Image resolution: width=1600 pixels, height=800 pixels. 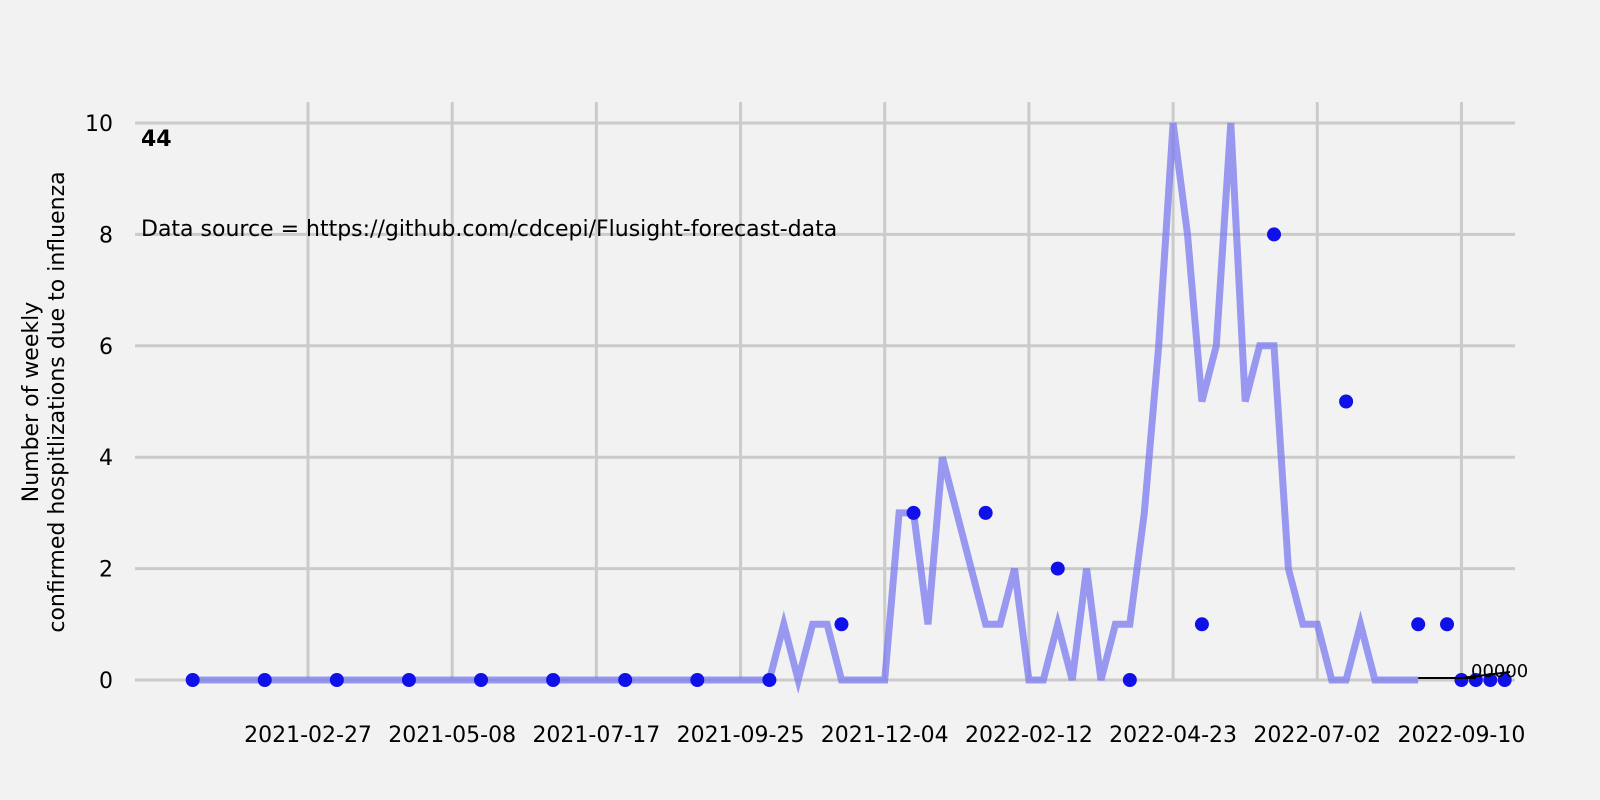 What do you see at coordinates (31, 402) in the screenshot?
I see `y-axis-label-line1: Number of weekly` at bounding box center [31, 402].